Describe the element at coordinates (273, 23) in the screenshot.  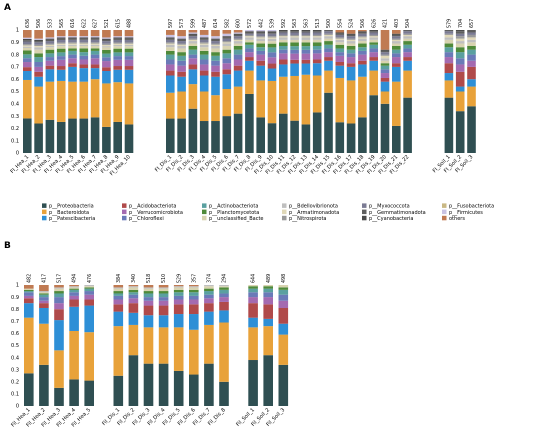
I see `bar-top-label: 539` at that location.